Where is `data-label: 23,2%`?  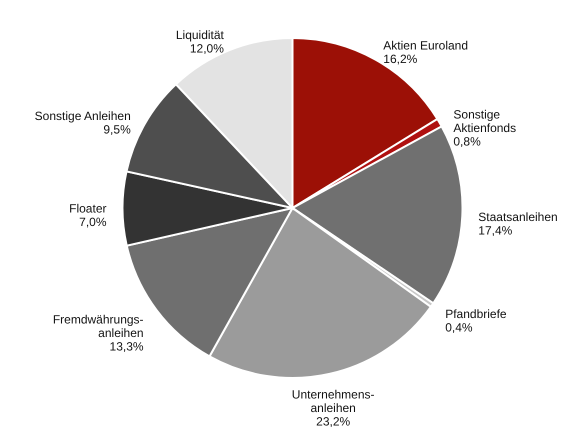
data-label: 23,2% is located at coordinates (333, 421).